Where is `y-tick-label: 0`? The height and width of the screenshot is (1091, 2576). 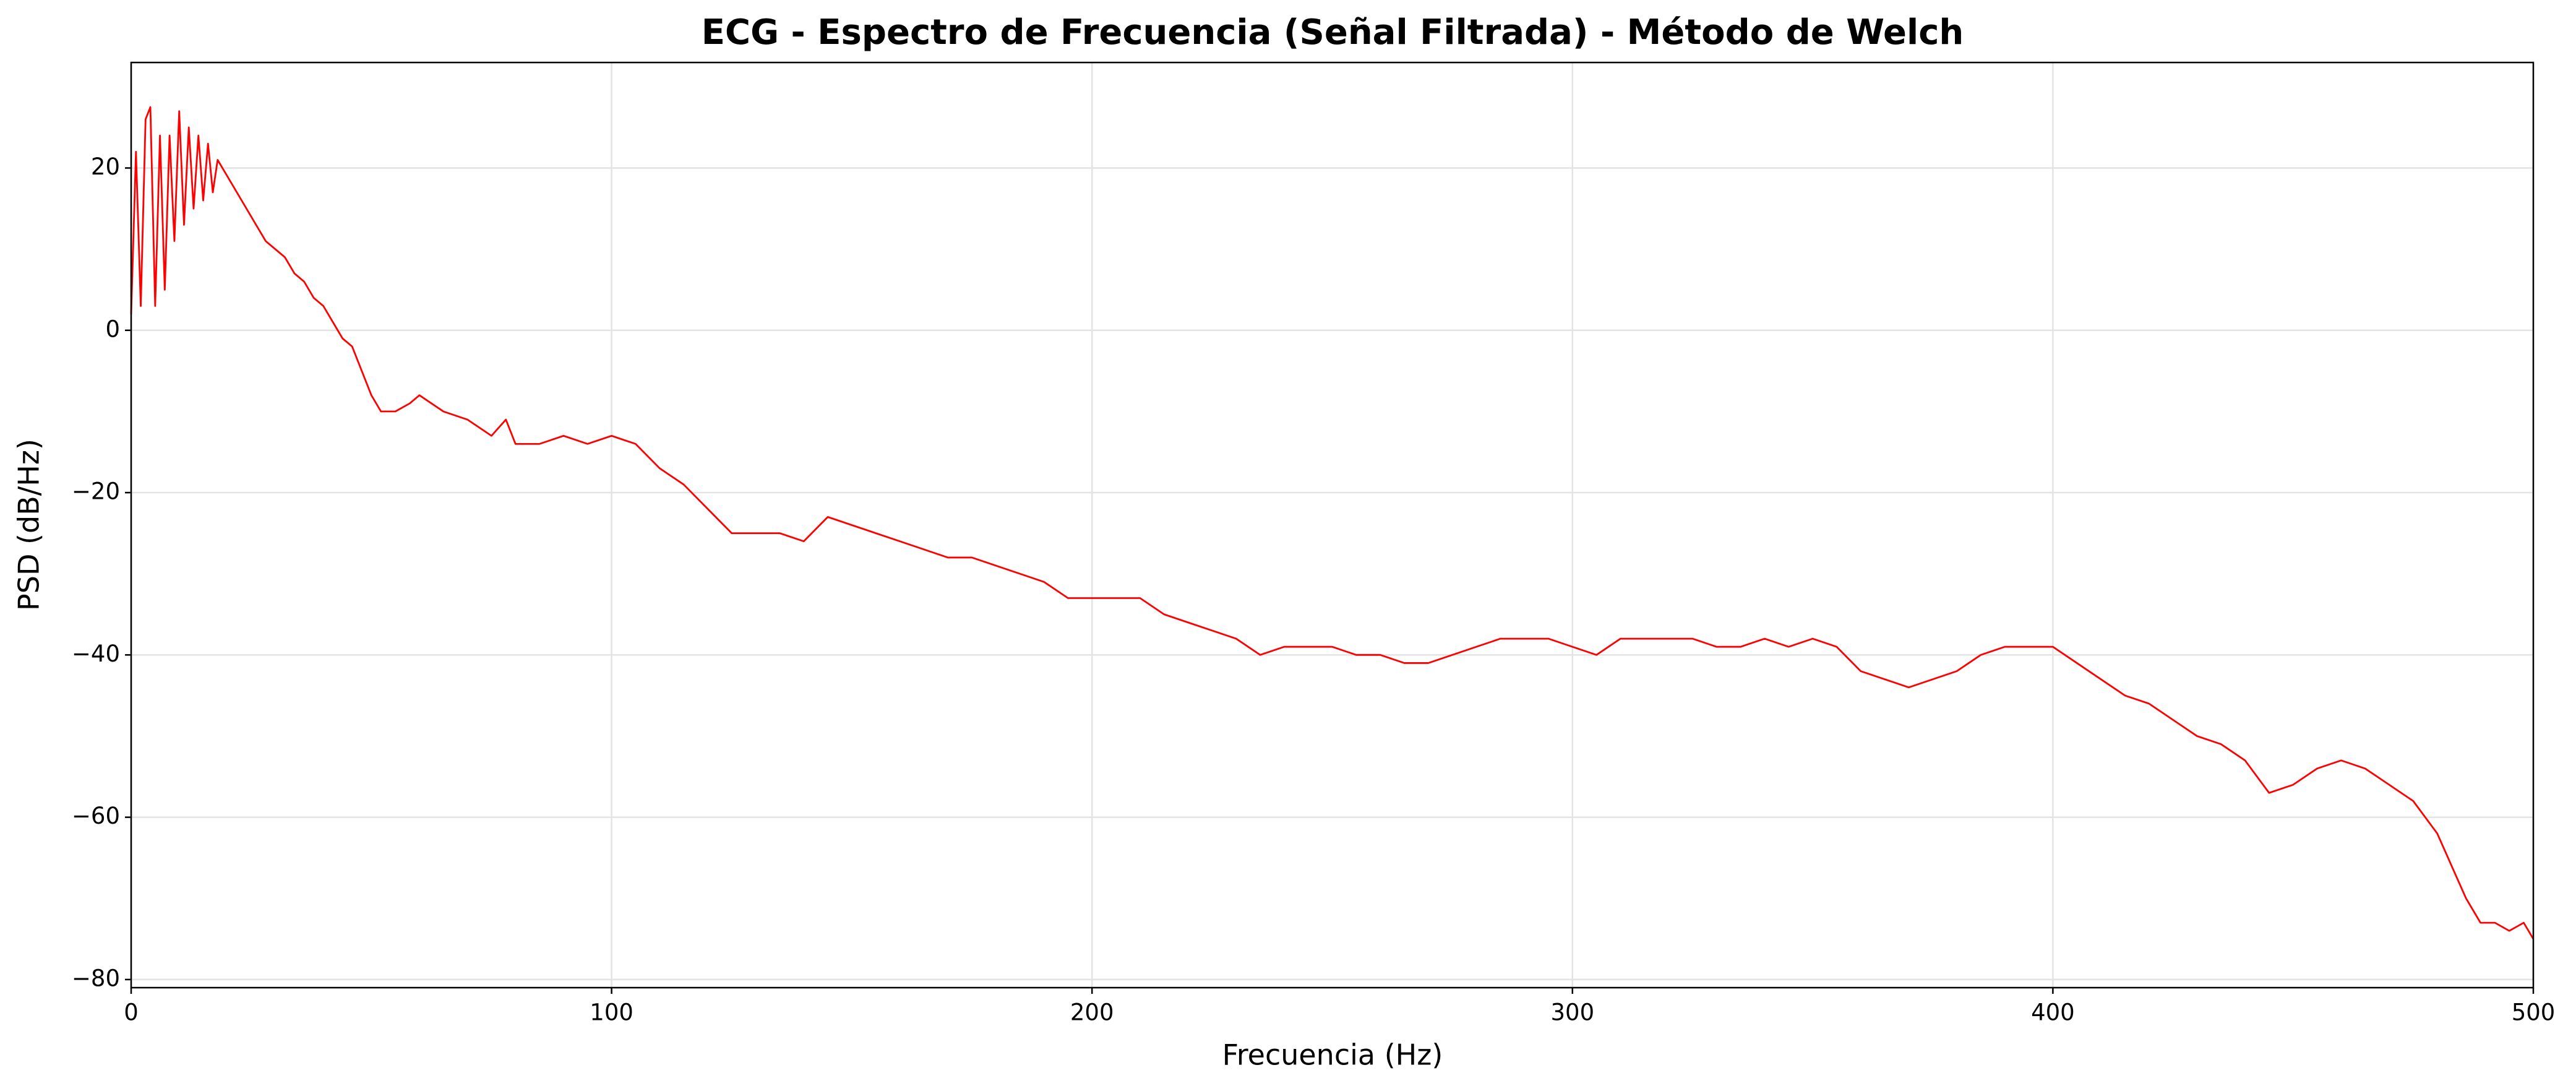 y-tick-label: 0 is located at coordinates (112, 329).